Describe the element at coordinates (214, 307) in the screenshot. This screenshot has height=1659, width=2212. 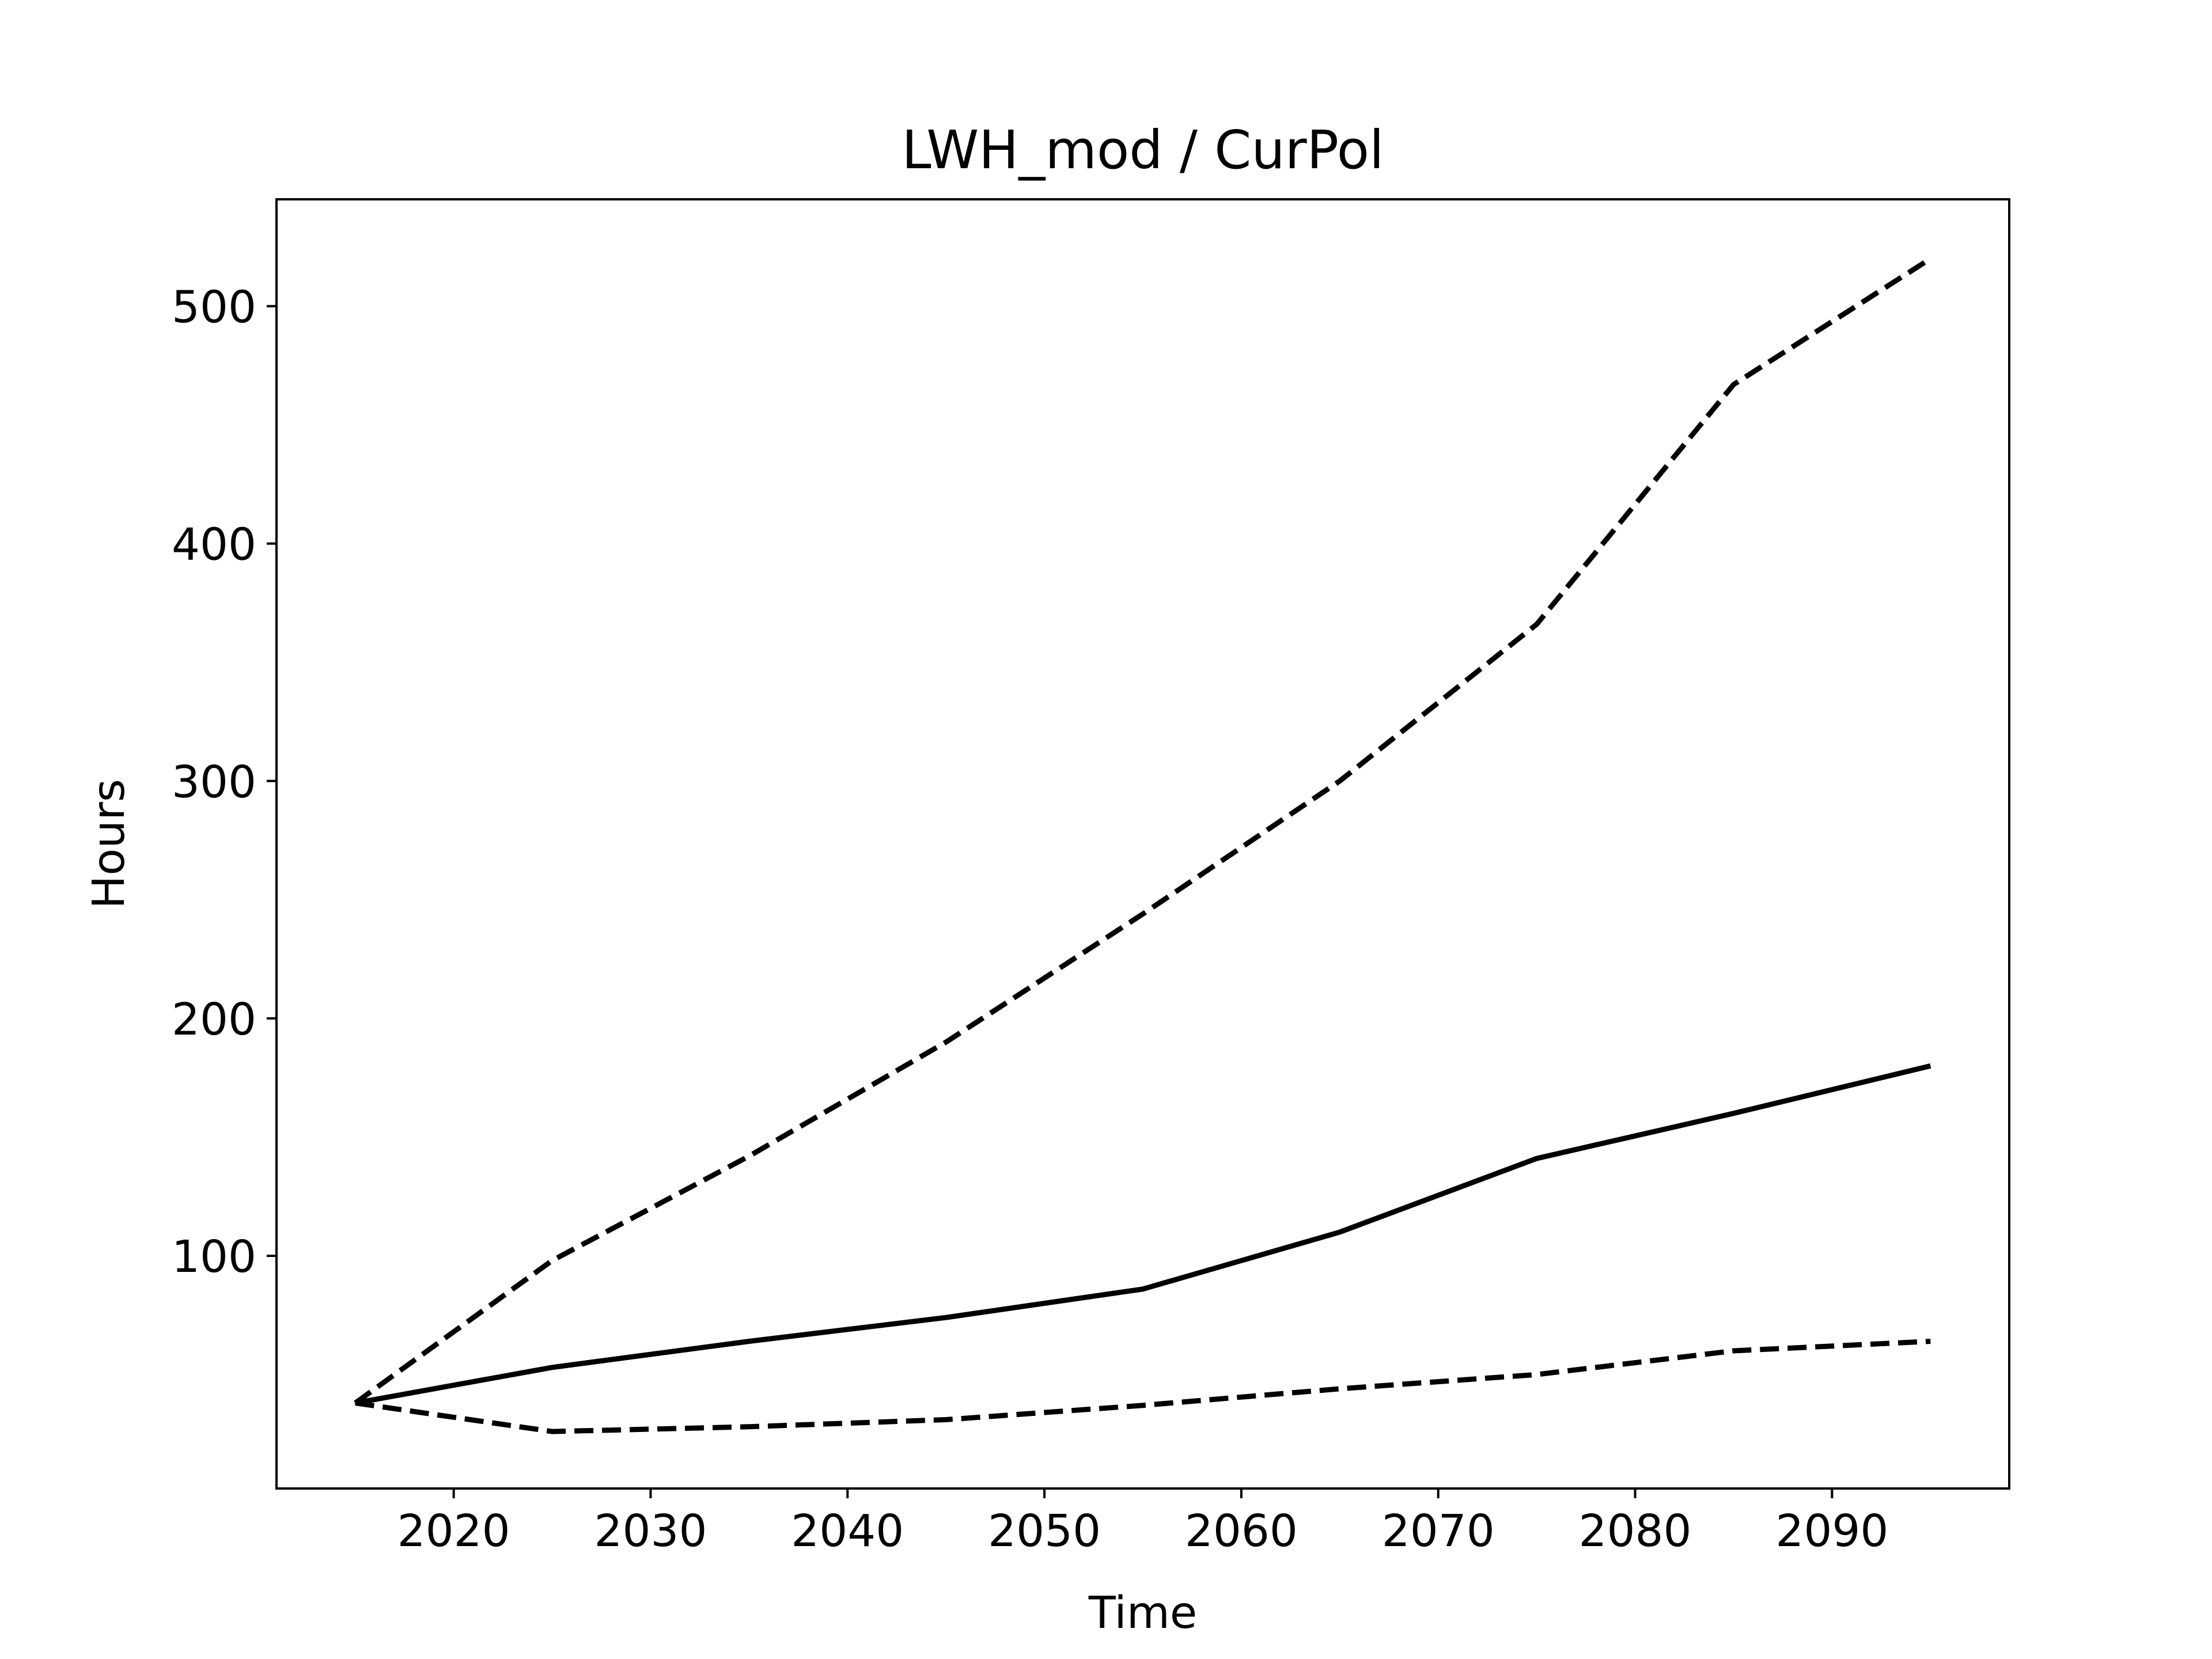
I see `y-tick-label: 500` at that location.